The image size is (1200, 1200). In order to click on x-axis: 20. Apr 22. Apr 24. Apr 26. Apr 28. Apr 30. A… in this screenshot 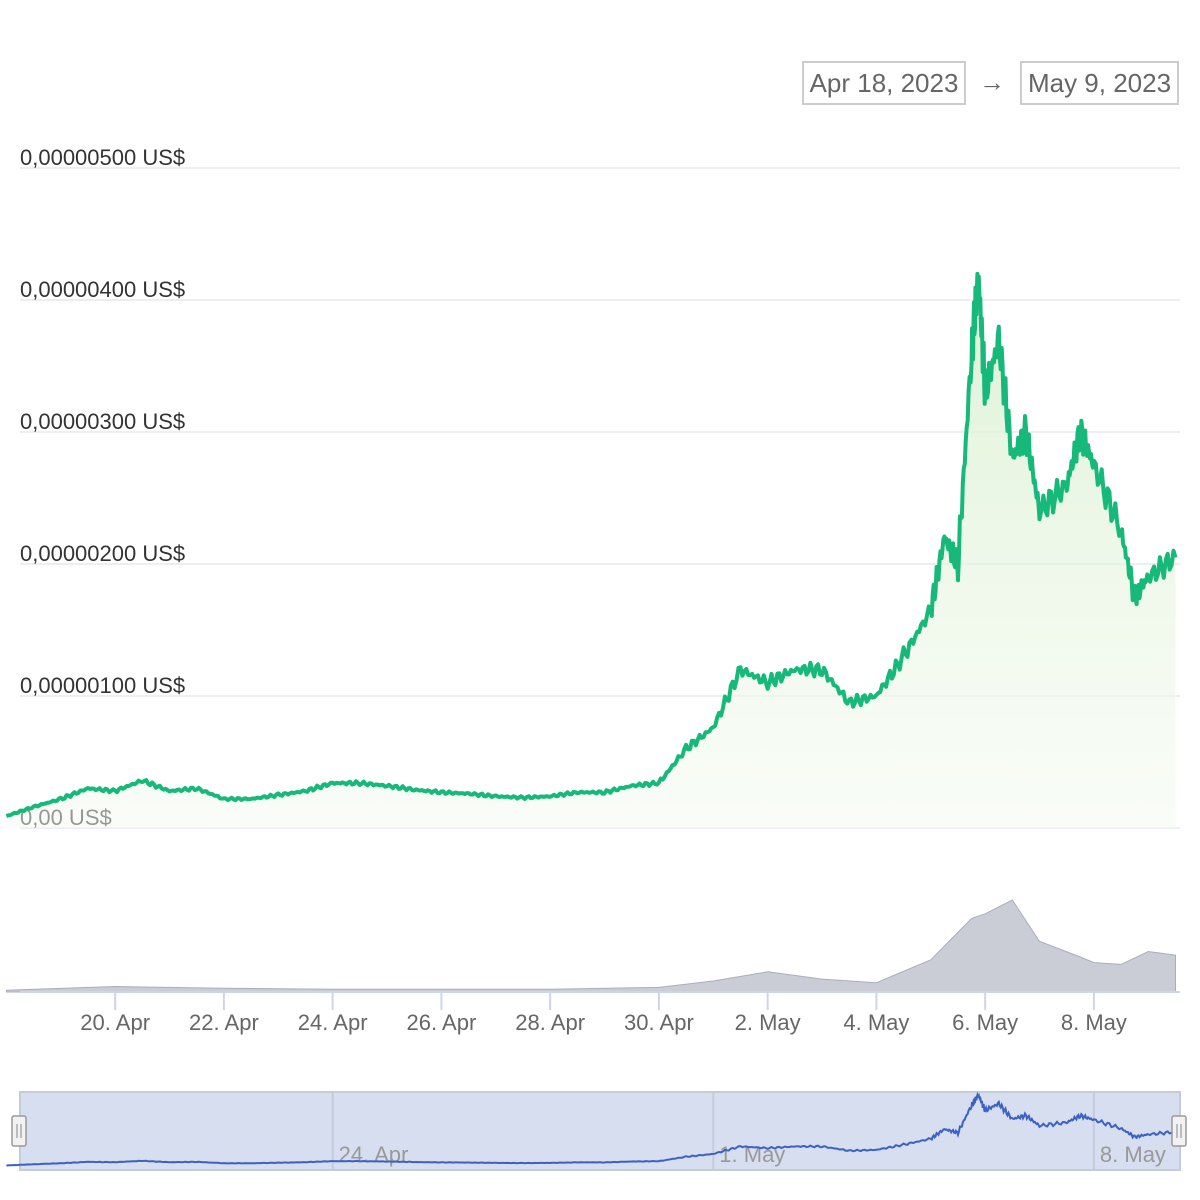, I will do `click(603, 1013)`.